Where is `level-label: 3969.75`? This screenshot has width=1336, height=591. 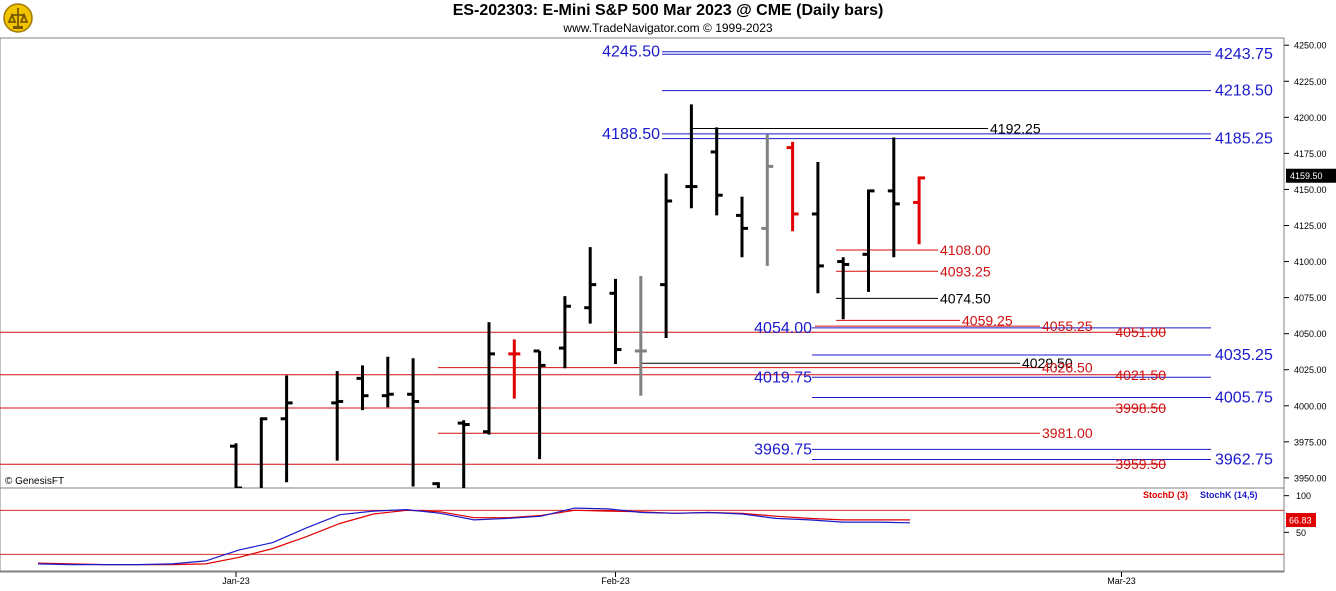
level-label: 3969.75 is located at coordinates (783, 449).